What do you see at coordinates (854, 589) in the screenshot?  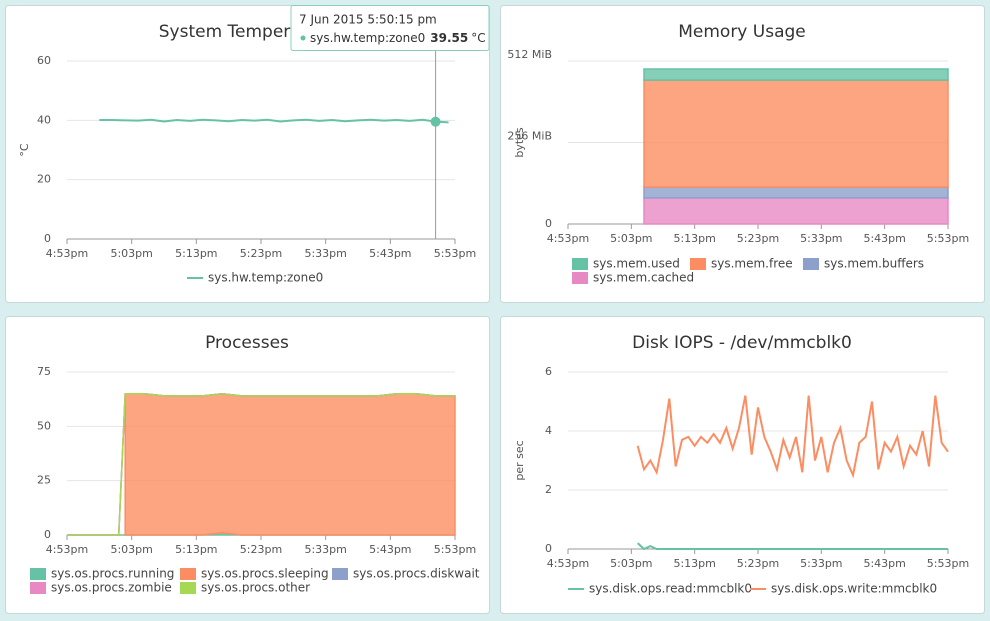 I see `legend-label: sys.disk.ops.write:mmcblk0` at bounding box center [854, 589].